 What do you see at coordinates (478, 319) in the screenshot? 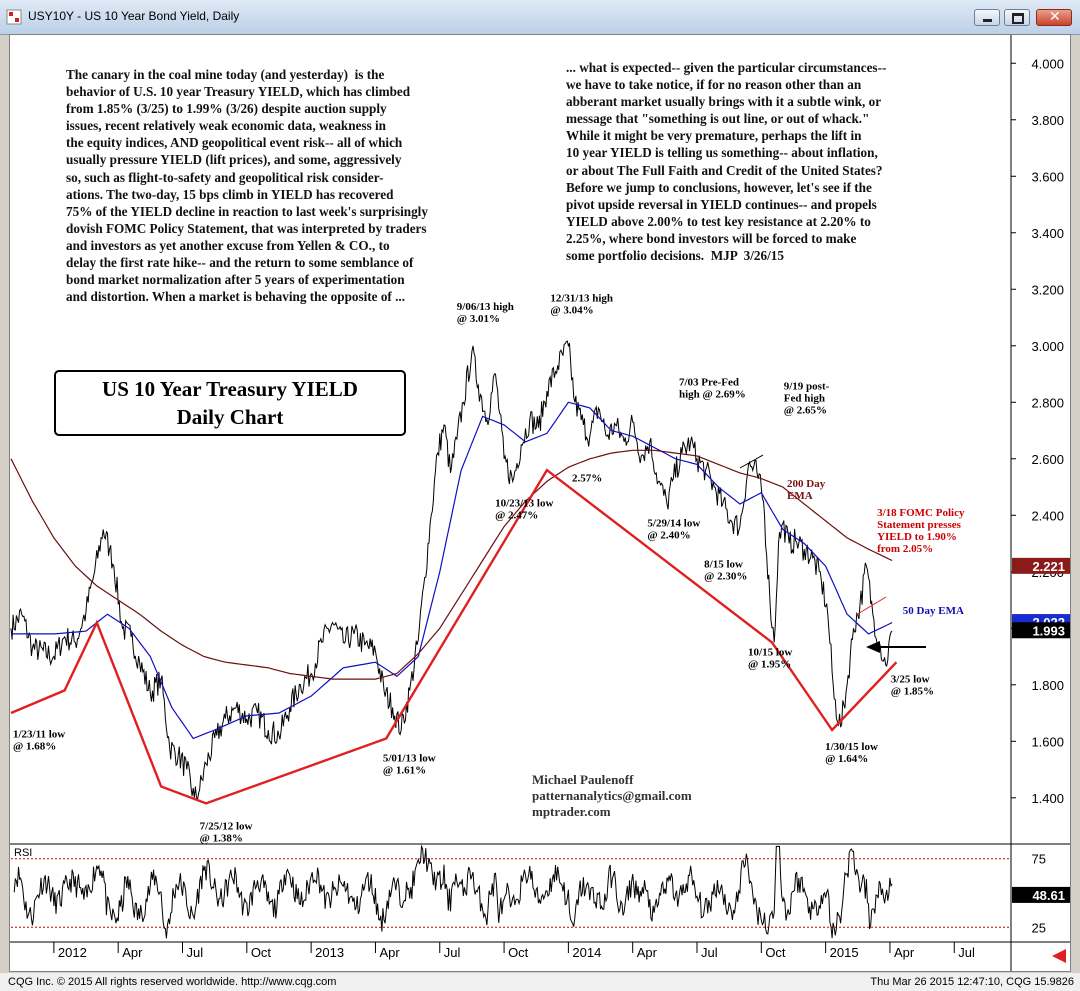
I see `annotation-label: @ 3.01%` at bounding box center [478, 319].